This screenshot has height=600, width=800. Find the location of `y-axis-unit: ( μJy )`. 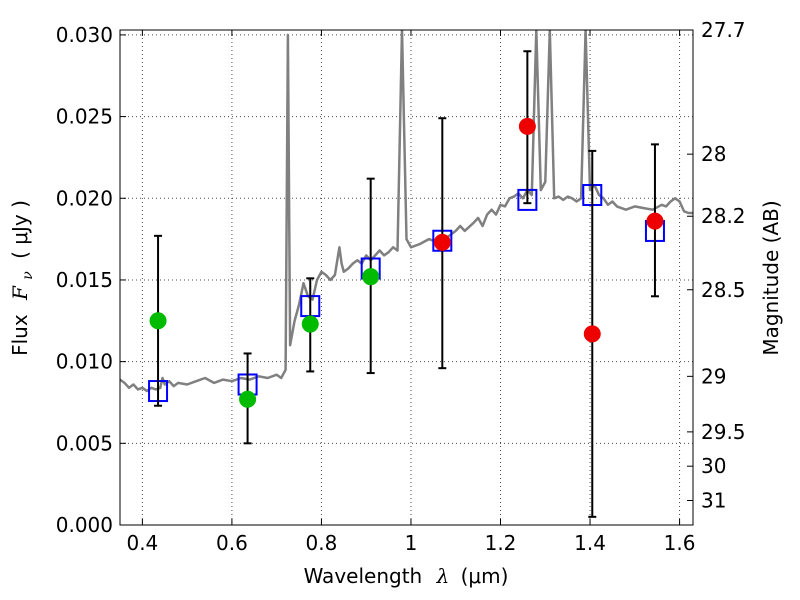

y-axis-unit: ( μJy ) is located at coordinates (20, 229).